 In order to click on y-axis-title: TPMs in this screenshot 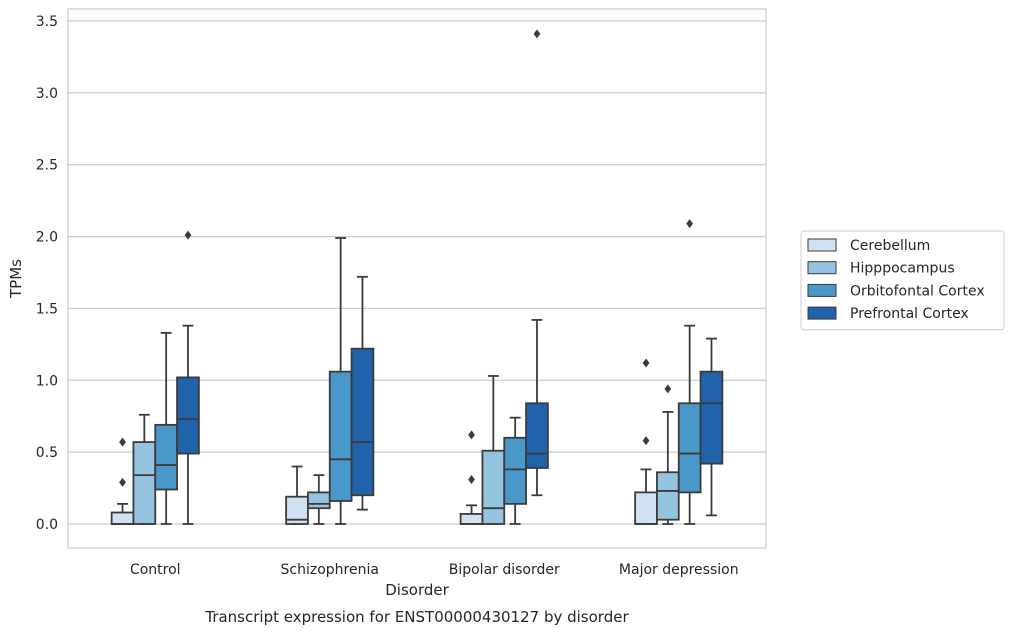, I will do `click(16, 279)`.